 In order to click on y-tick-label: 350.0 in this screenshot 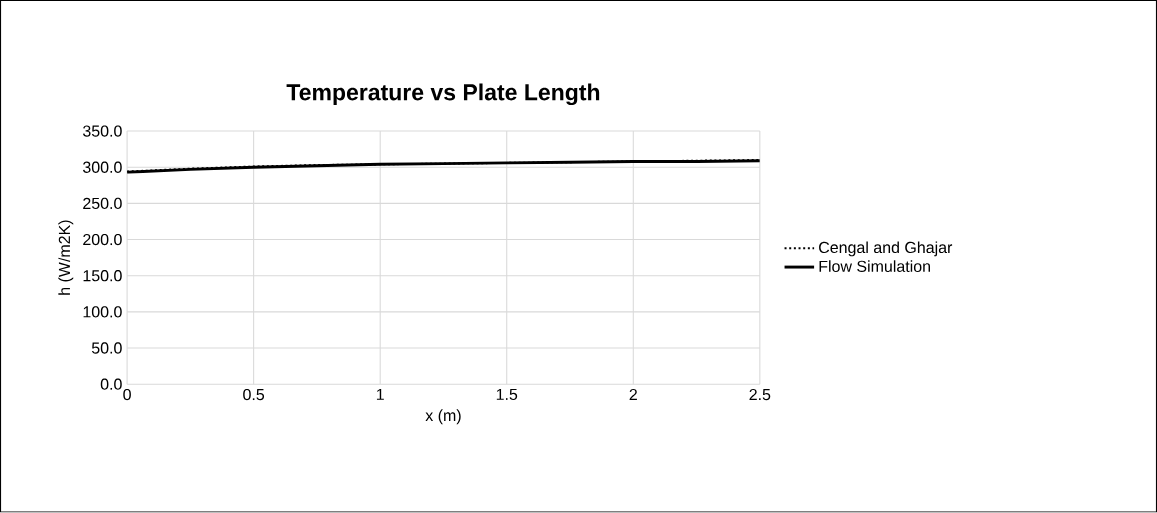, I will do `click(102, 131)`.